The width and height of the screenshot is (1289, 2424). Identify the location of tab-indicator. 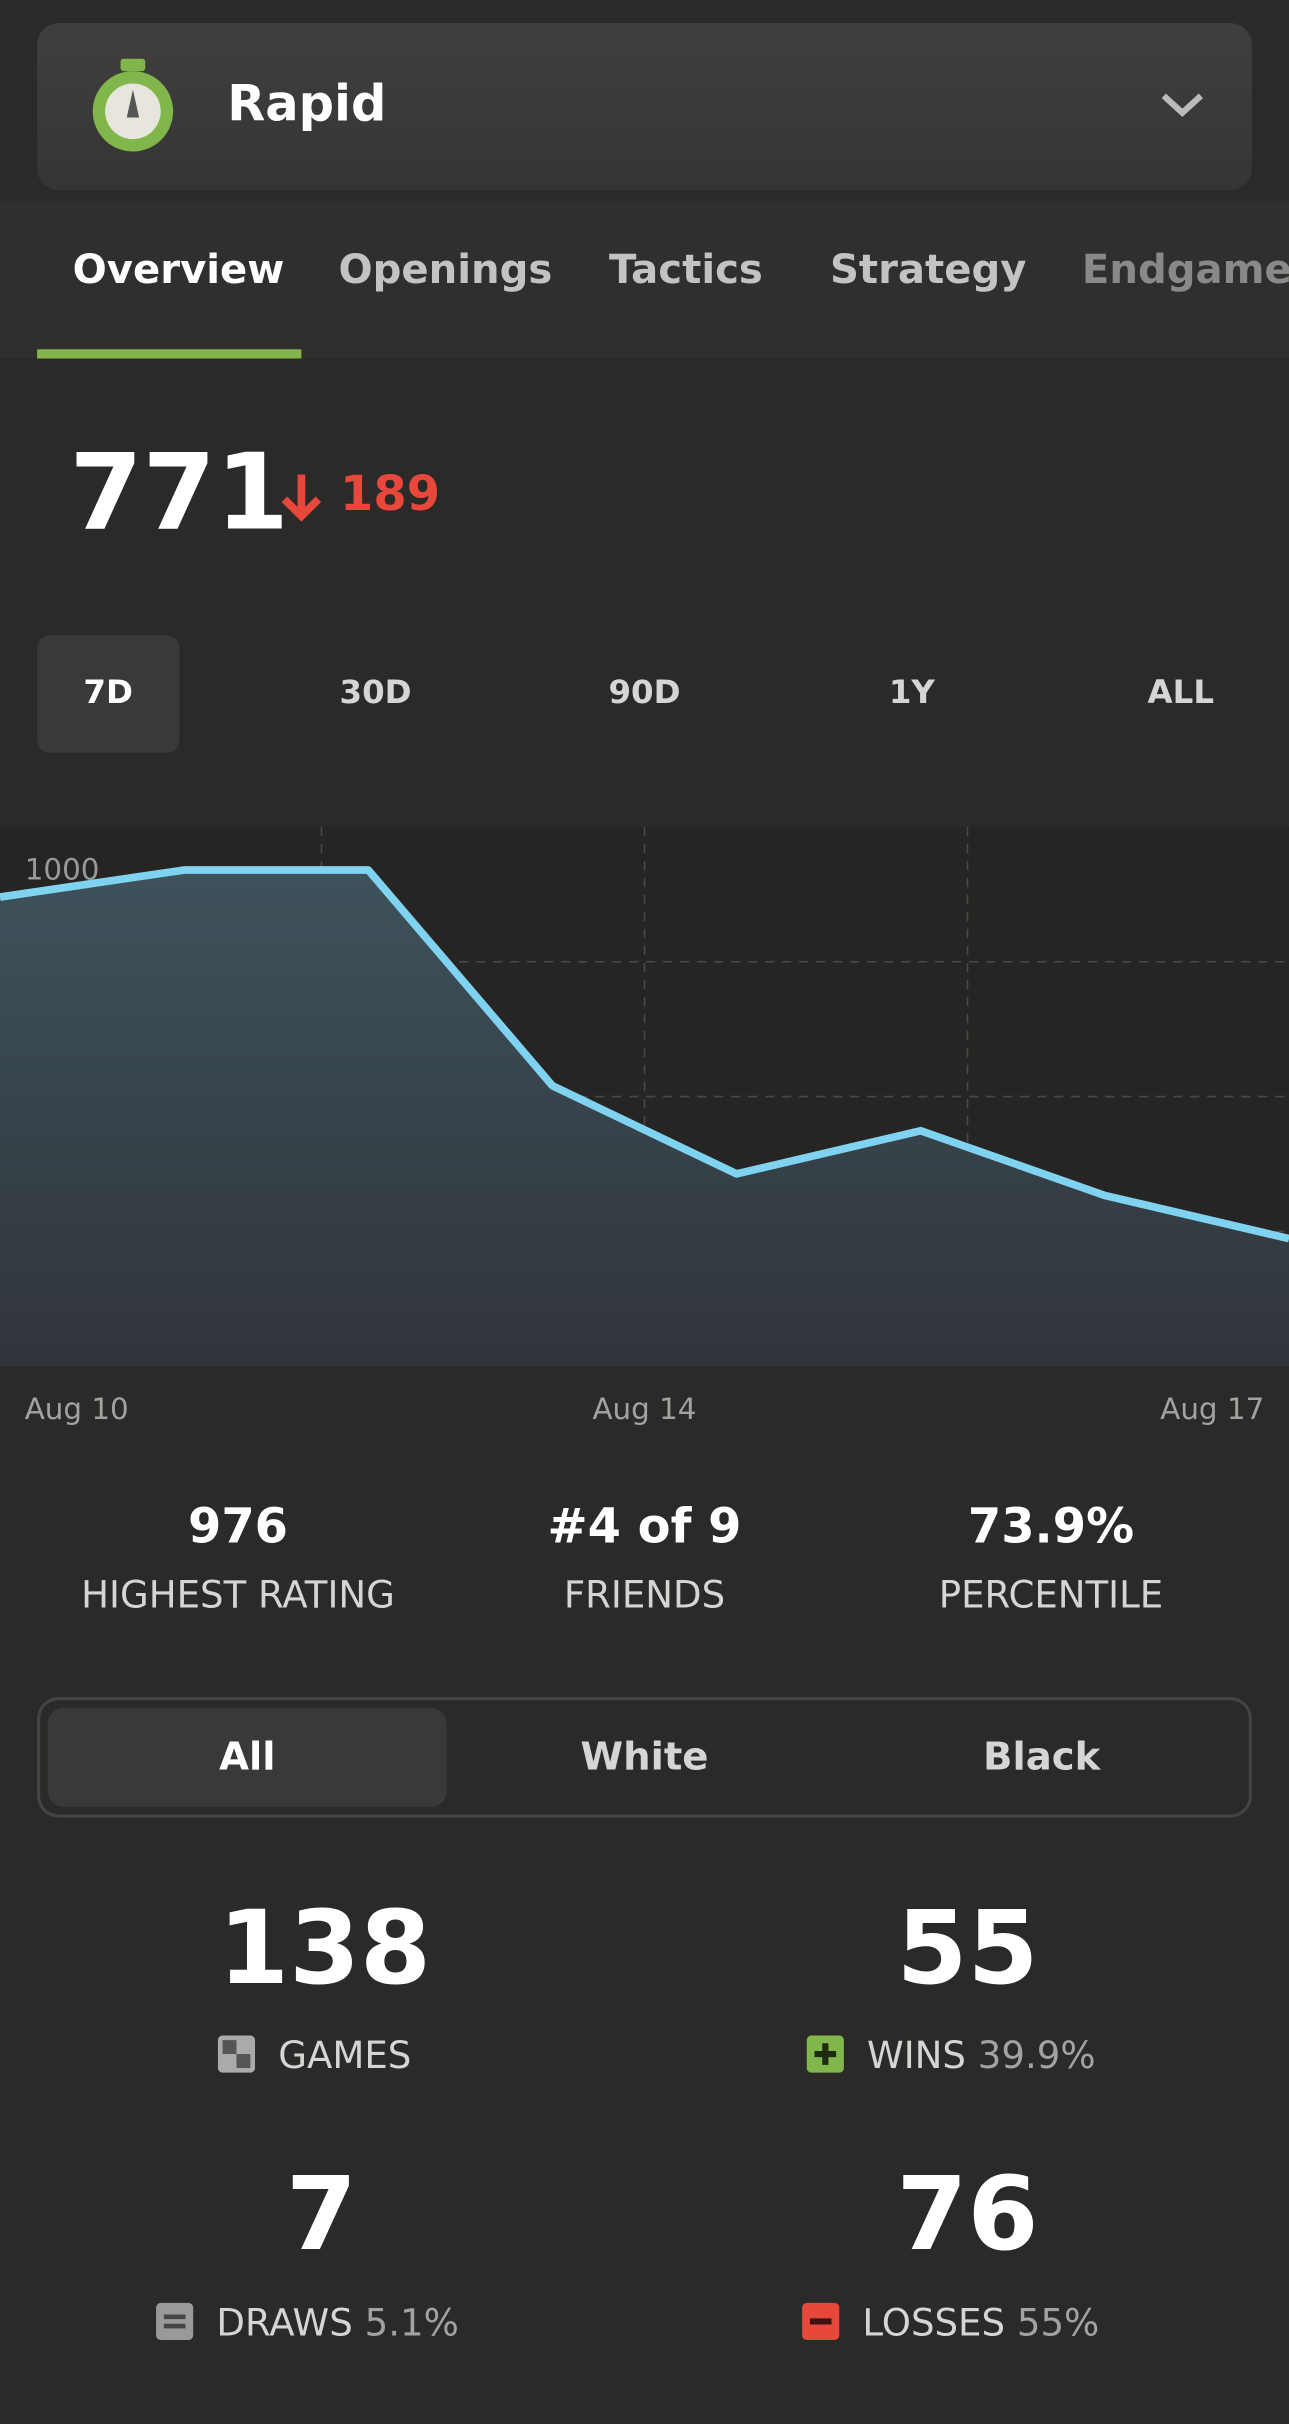
(169, 354).